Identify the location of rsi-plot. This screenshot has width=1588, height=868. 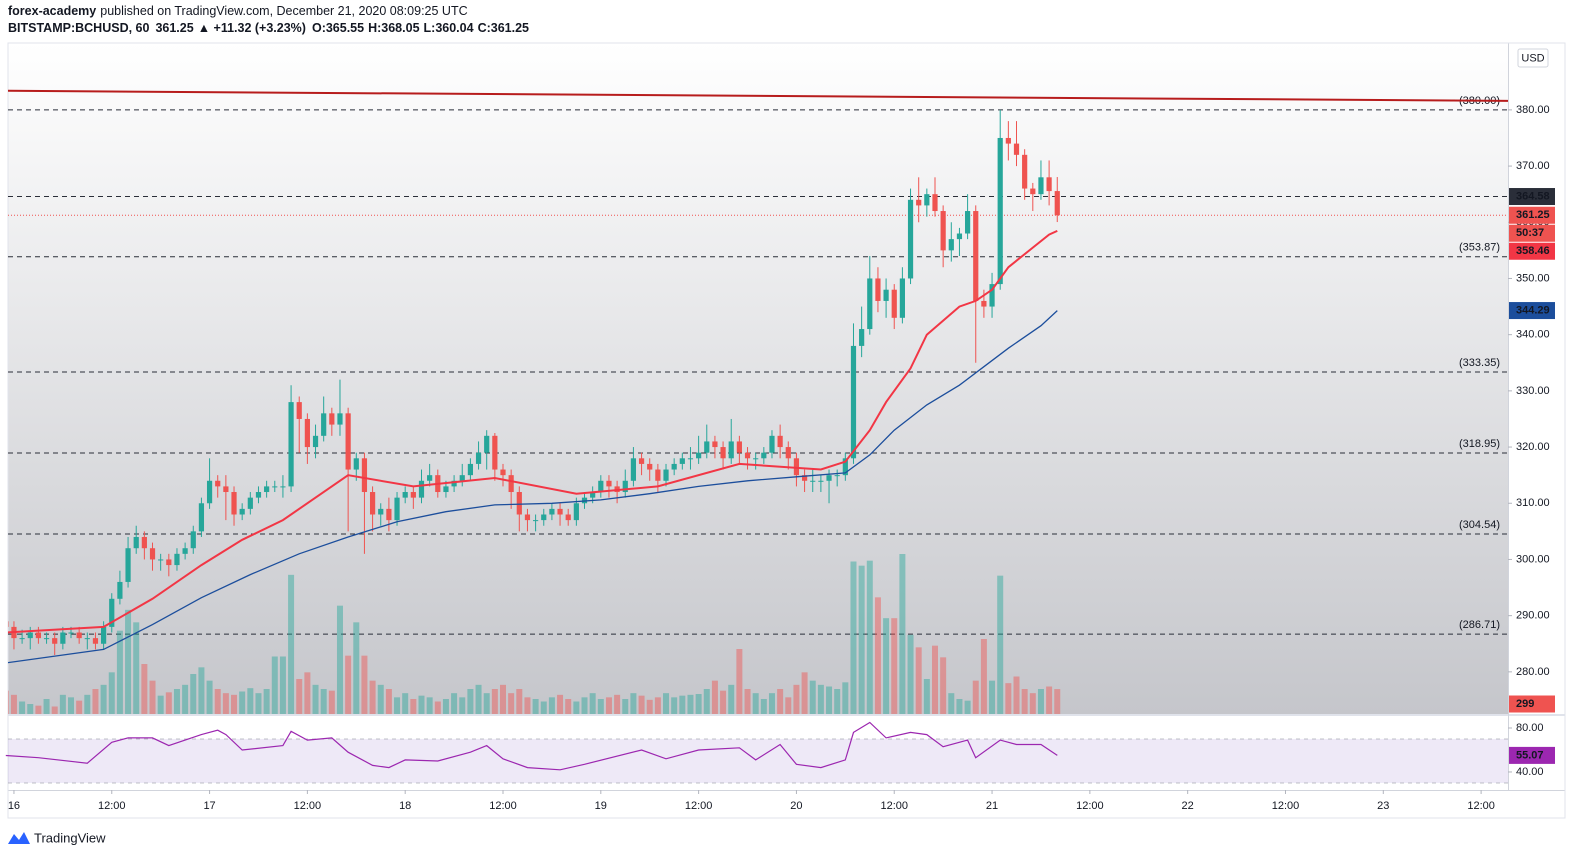
(756, 752).